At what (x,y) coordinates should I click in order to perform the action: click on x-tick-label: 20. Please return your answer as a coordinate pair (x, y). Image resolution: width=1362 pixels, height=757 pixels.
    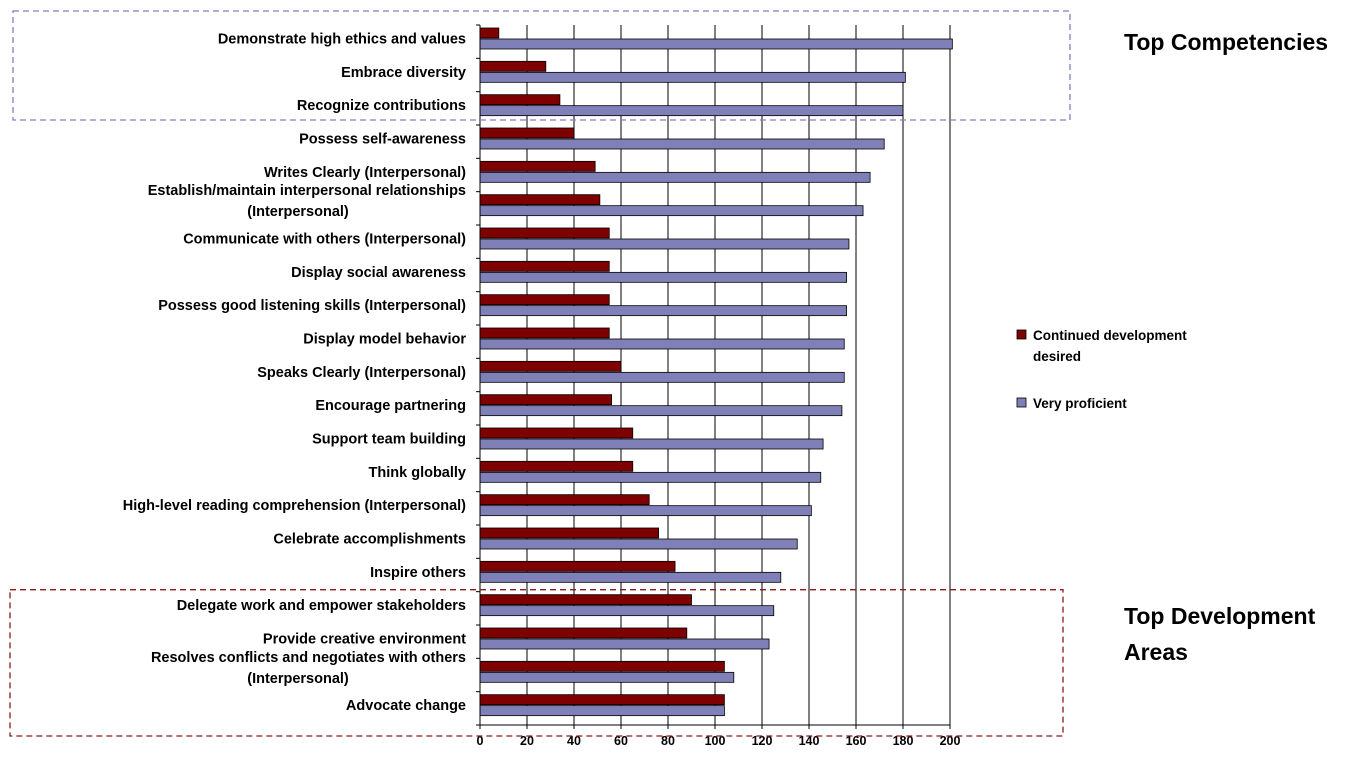
    Looking at the image, I should click on (527, 741).